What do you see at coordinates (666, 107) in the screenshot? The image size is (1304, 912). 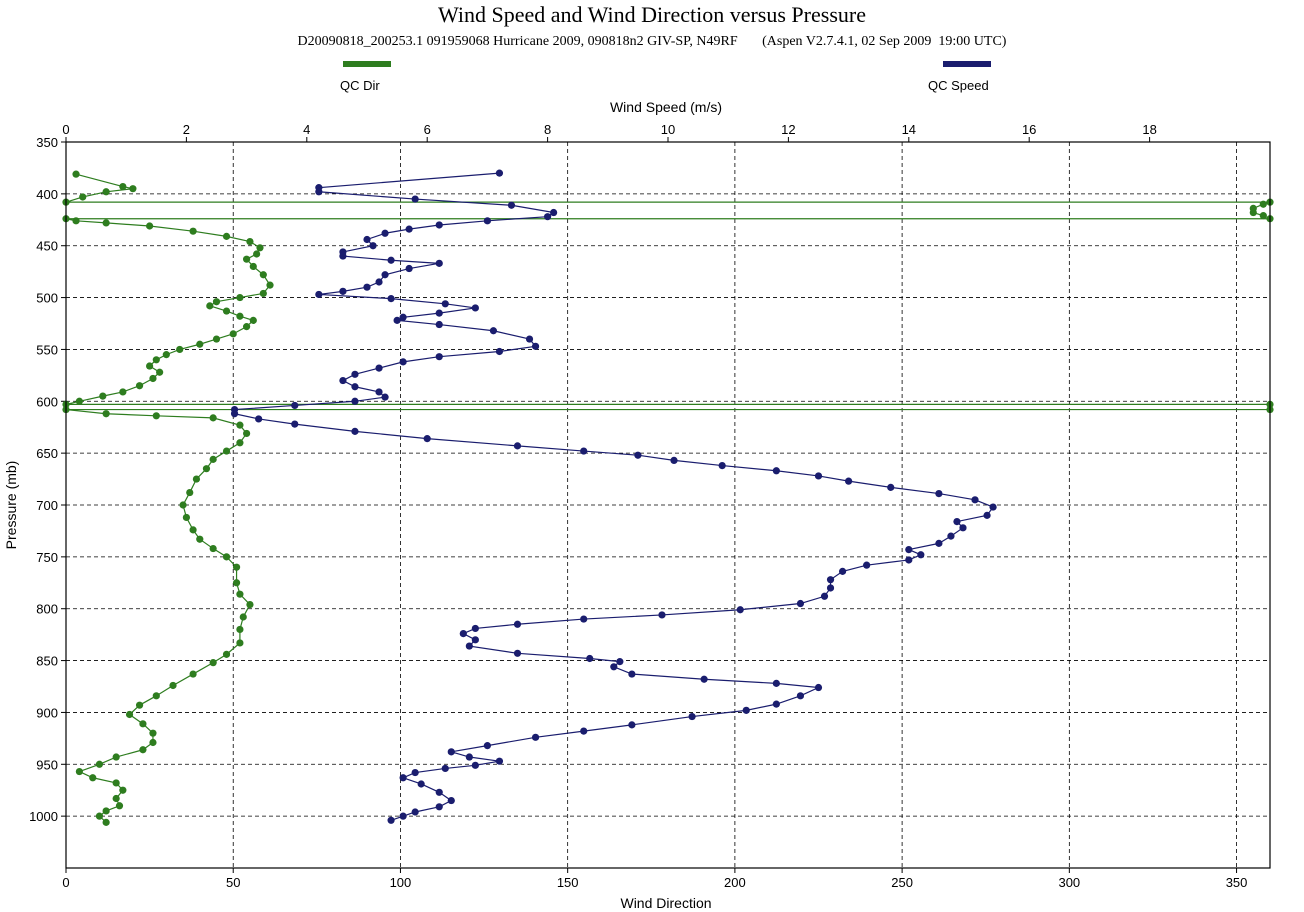 I see `x-top-axis-label: Wind Speed (m/s)` at bounding box center [666, 107].